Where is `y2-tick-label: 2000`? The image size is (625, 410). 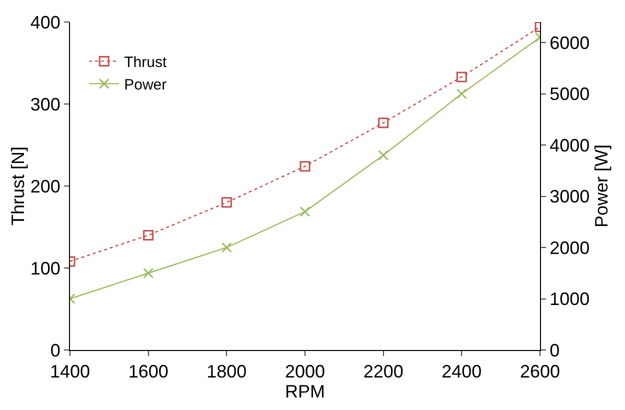
y2-tick-label: 2000 is located at coordinates (570, 248).